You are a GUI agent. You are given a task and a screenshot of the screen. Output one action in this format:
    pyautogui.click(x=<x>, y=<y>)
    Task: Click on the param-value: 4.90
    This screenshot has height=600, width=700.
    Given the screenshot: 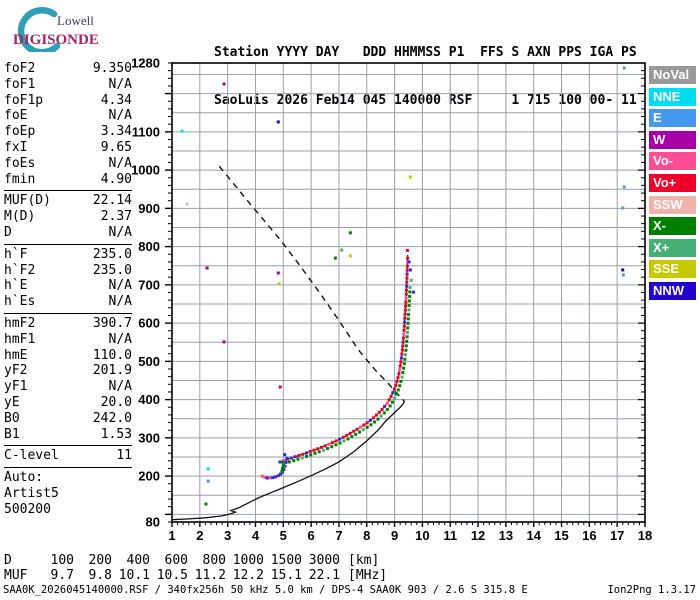 What is the action you would take?
    pyautogui.click(x=116, y=179)
    